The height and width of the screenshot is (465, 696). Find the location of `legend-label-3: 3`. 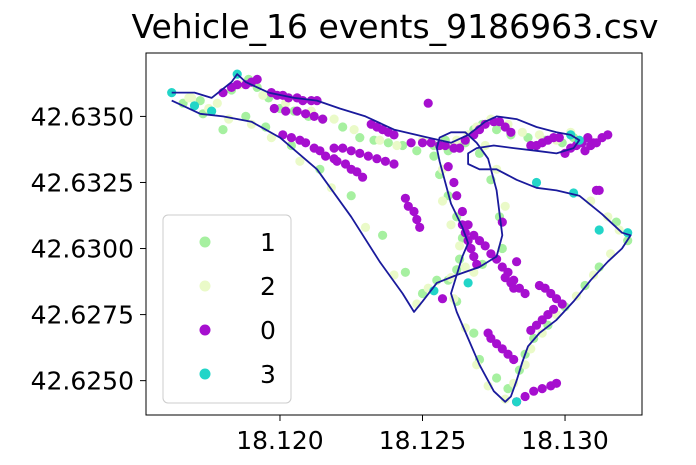

legend-label-3: 3 is located at coordinates (268, 374).